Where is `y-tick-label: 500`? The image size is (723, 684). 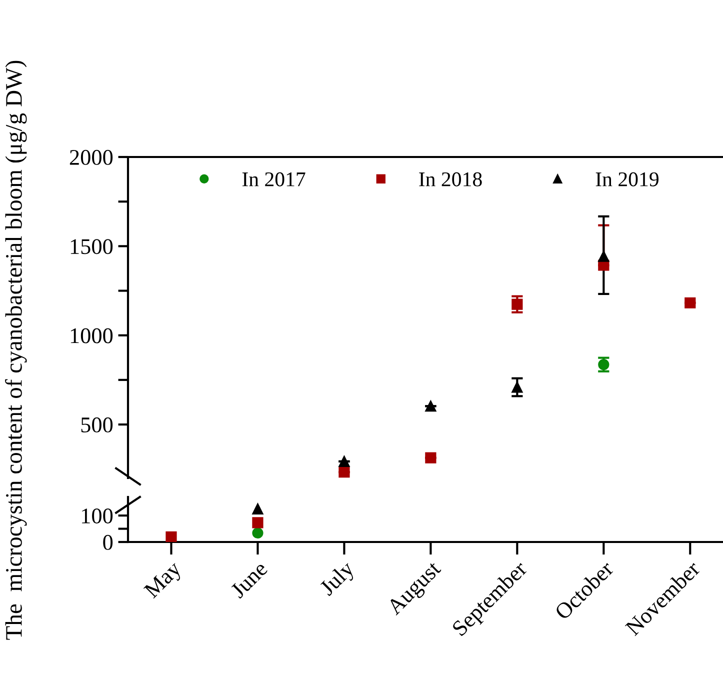 y-tick-label: 500 is located at coordinates (97, 424).